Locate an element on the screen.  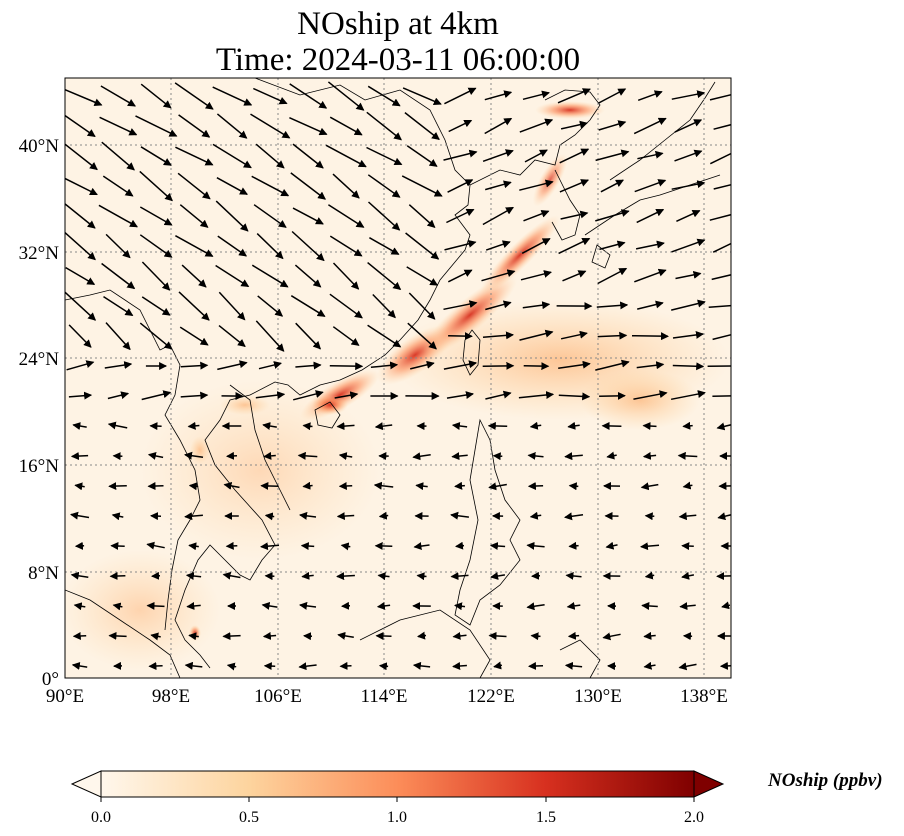
hotspot-east-china-coast is located at coordinates (470, 315).